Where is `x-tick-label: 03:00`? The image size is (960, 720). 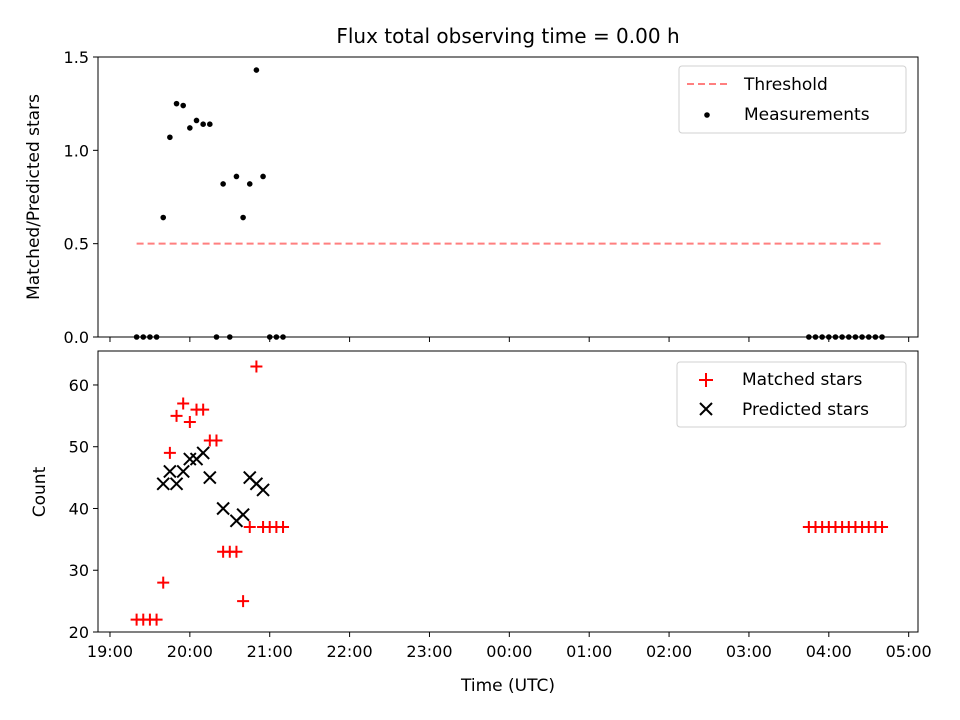 x-tick-label: 03:00 is located at coordinates (749, 651).